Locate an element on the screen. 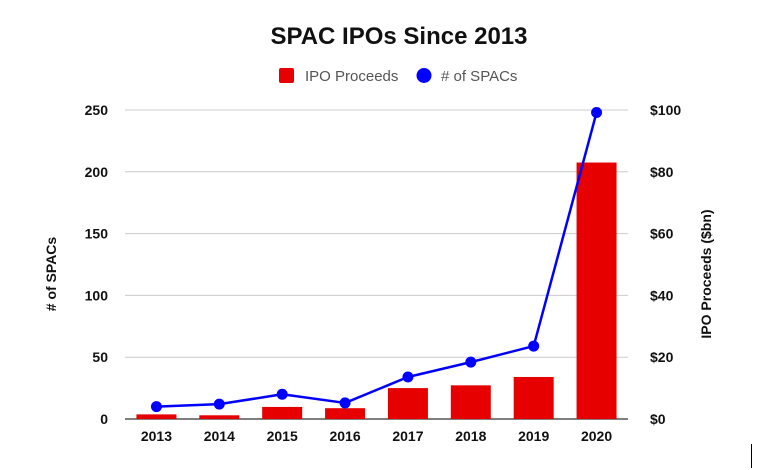 The image size is (763, 470). left-tick-label: 250 is located at coordinates (97, 110).